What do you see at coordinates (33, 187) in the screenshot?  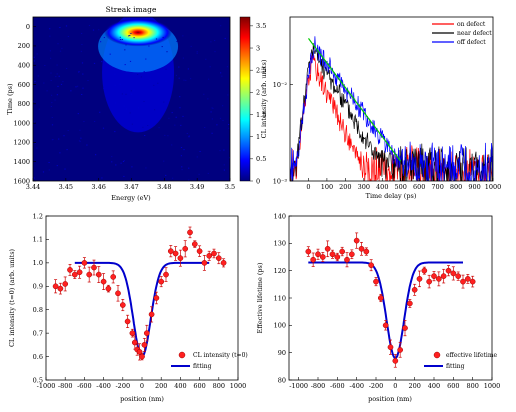 I see `panel-a-xtick-label: 3.44` at bounding box center [33, 187].